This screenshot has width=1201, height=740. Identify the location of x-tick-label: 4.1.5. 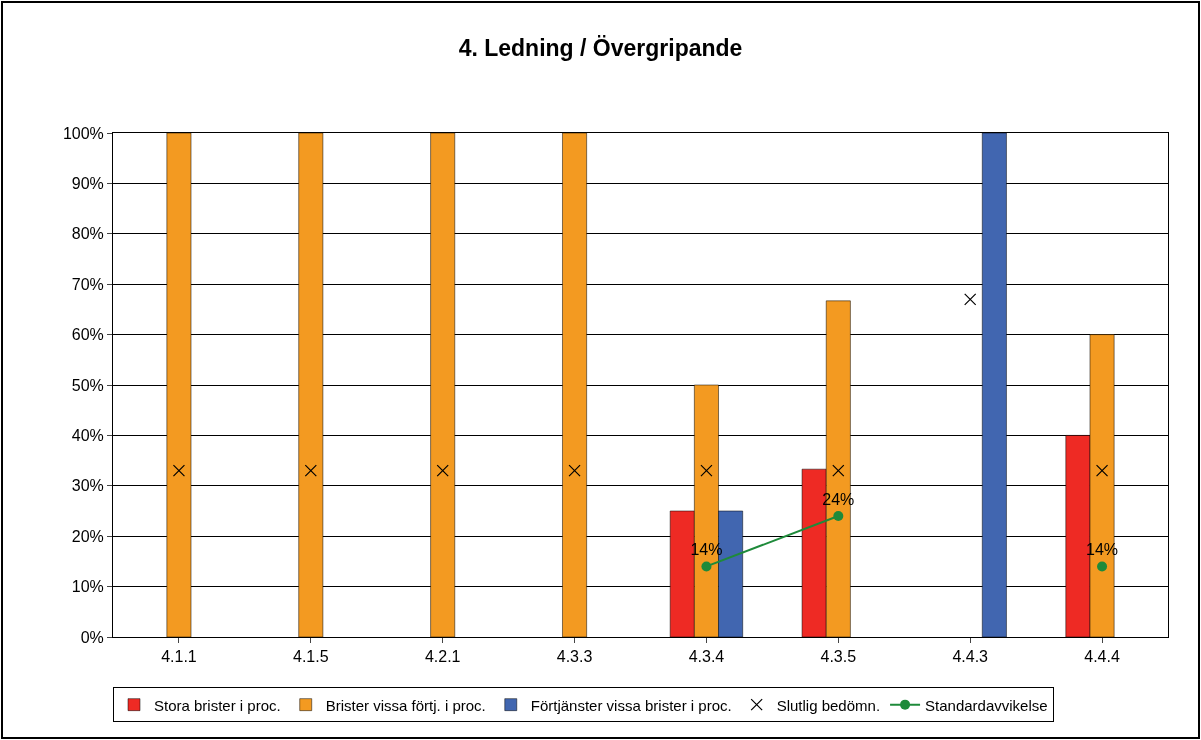
(311, 657).